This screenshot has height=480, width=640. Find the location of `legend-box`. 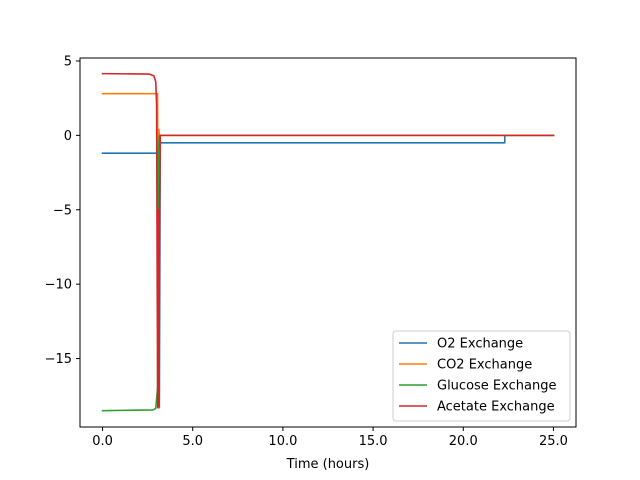

legend-box is located at coordinates (481, 376).